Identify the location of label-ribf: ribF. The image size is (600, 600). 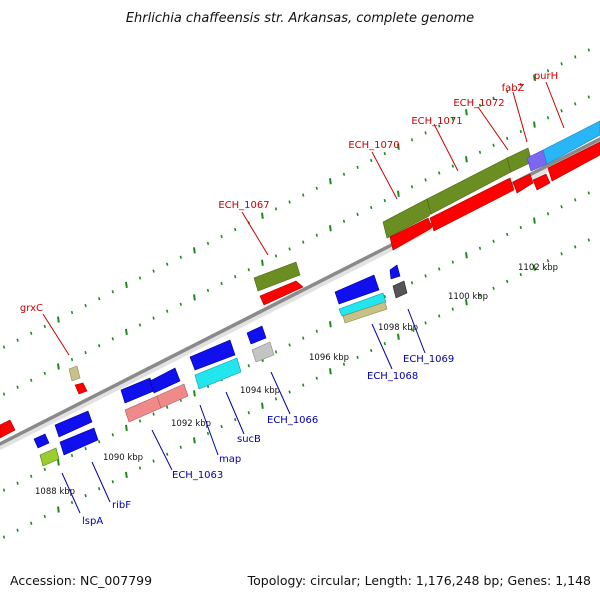
(121, 505).